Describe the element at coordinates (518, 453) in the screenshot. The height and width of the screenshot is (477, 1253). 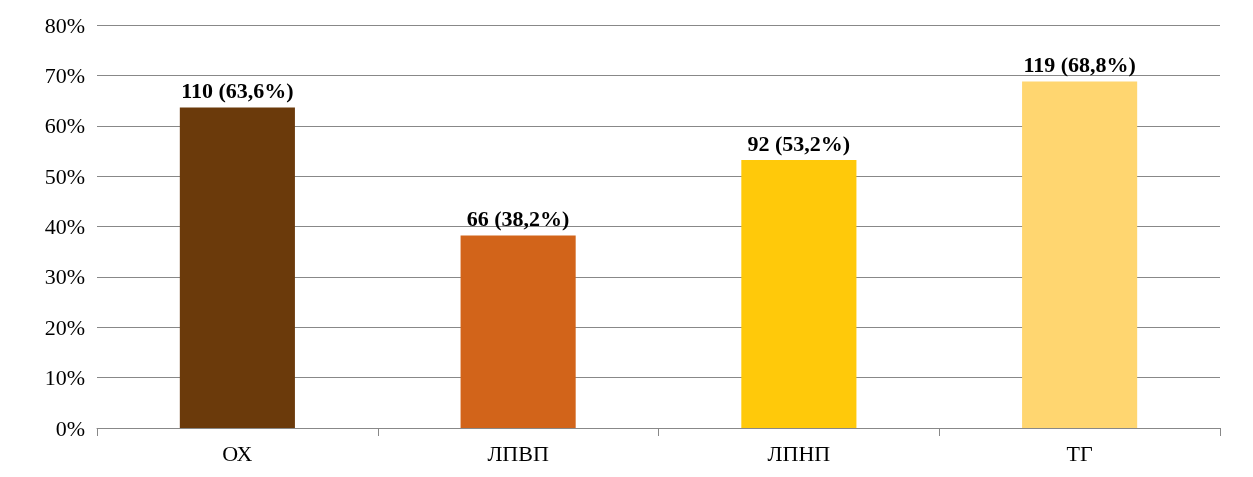
I see `x-tick-label: ЛПВП` at that location.